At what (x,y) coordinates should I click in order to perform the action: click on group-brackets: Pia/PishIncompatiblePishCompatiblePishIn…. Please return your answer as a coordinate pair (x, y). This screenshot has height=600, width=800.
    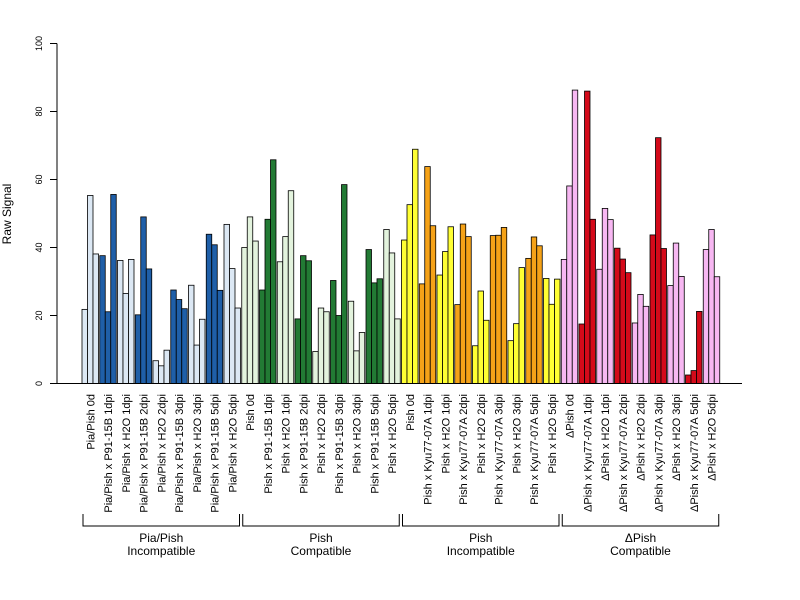
    Looking at the image, I should click on (401, 536).